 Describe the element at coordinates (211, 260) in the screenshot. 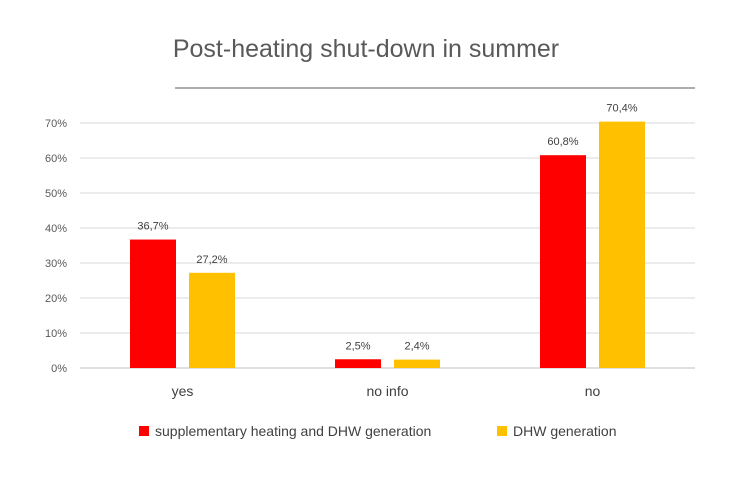

I see `data-label: 27,2%` at that location.